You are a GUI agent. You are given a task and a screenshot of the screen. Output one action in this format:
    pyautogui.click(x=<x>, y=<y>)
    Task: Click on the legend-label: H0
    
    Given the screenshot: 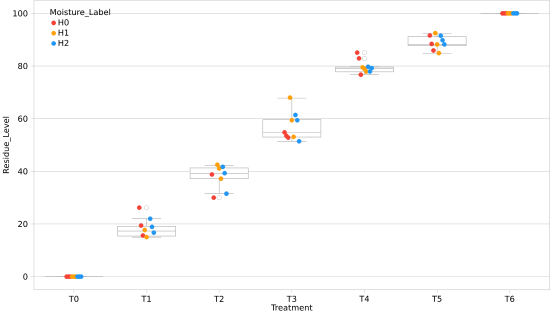 What is the action you would take?
    pyautogui.click(x=63, y=22)
    